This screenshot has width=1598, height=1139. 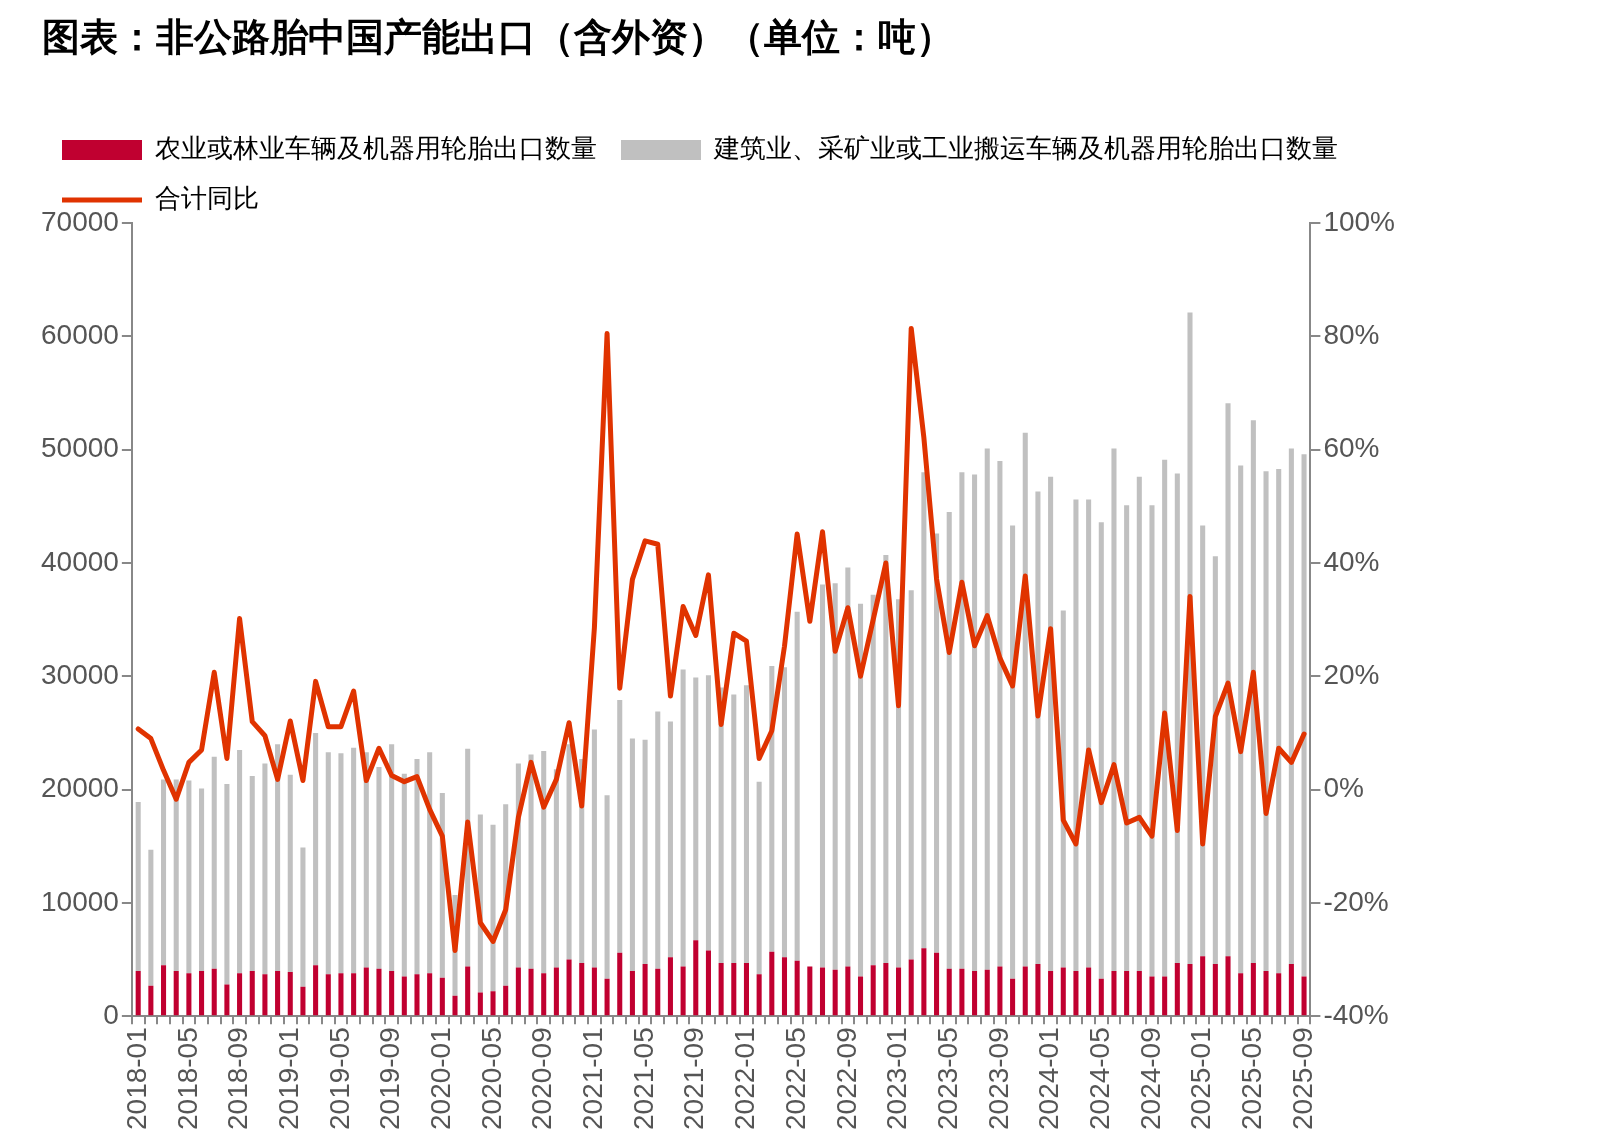 What do you see at coordinates (79, 448) in the screenshot?
I see `y-tick-label: 50000` at bounding box center [79, 448].